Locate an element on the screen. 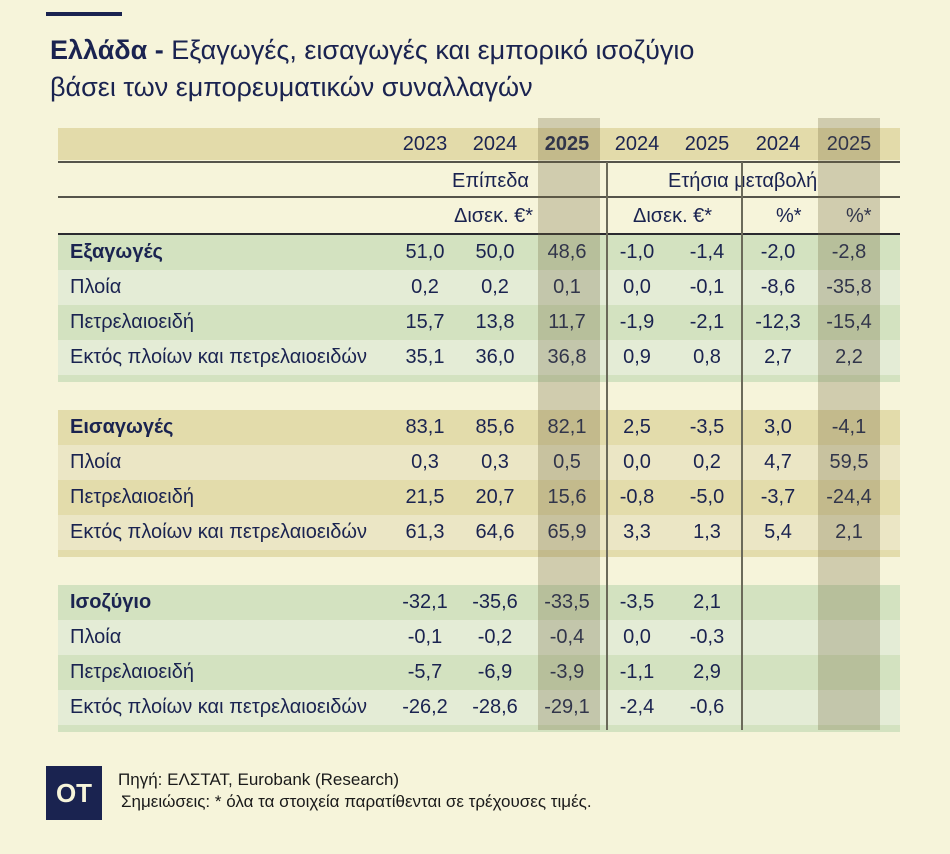 This screenshot has height=854, width=950. highlight-column-2025-pct is located at coordinates (849, 424).